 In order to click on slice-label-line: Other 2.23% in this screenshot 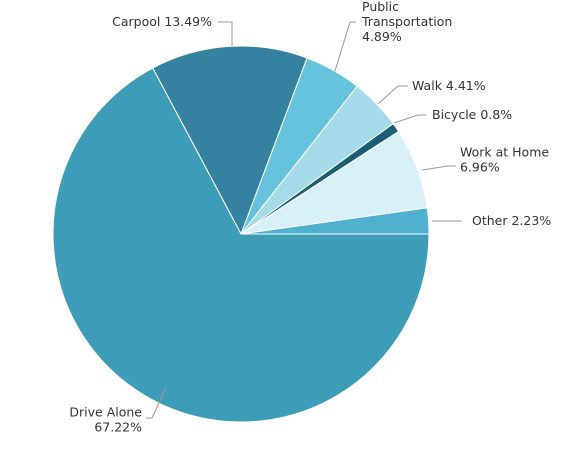, I will do `click(511, 220)`.